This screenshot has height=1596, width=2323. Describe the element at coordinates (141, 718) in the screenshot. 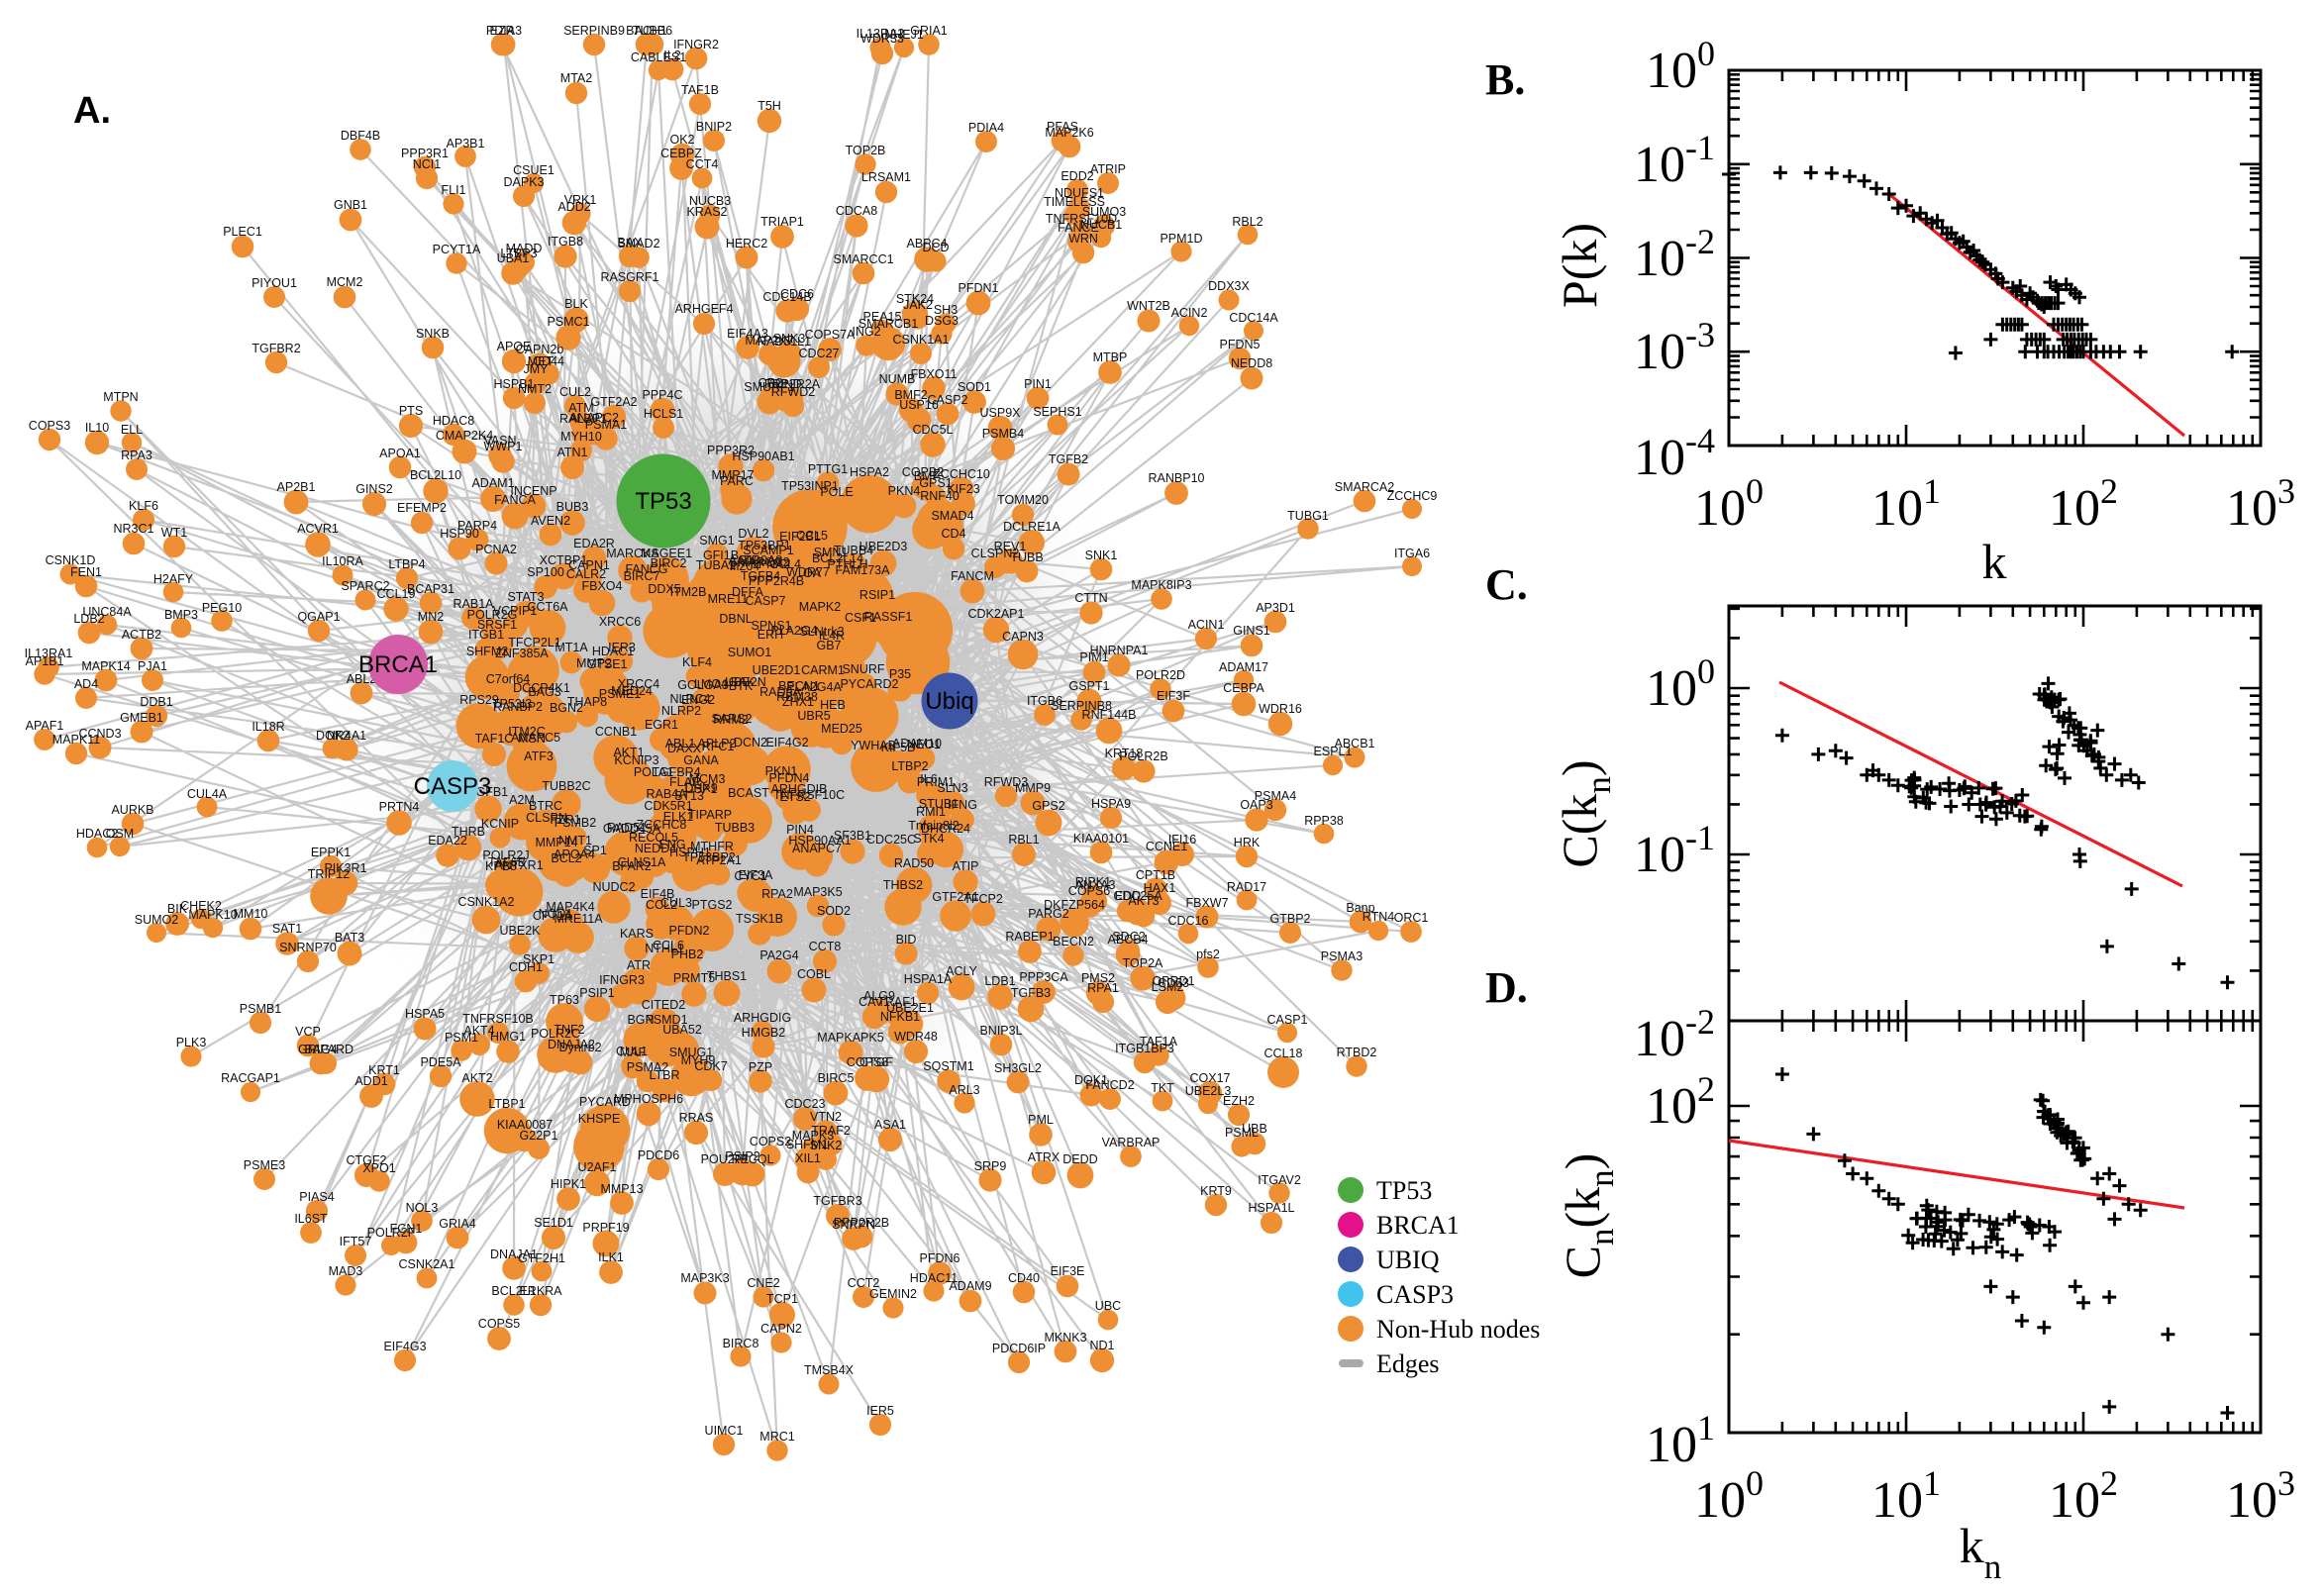

I see `svg-text: GMEB1` at that location.